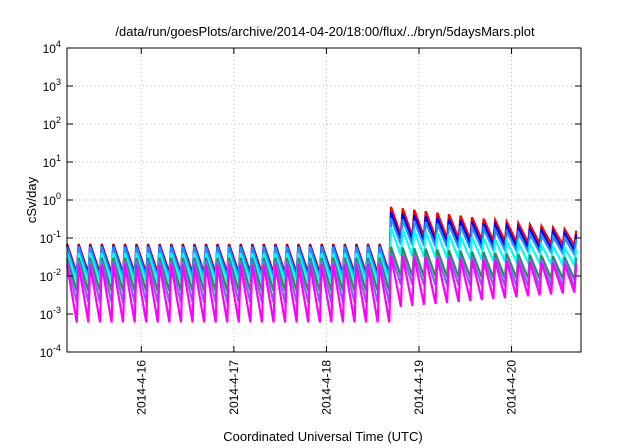  What do you see at coordinates (141, 387) in the screenshot?
I see `x-tick-label: 2014-4-16` at bounding box center [141, 387].